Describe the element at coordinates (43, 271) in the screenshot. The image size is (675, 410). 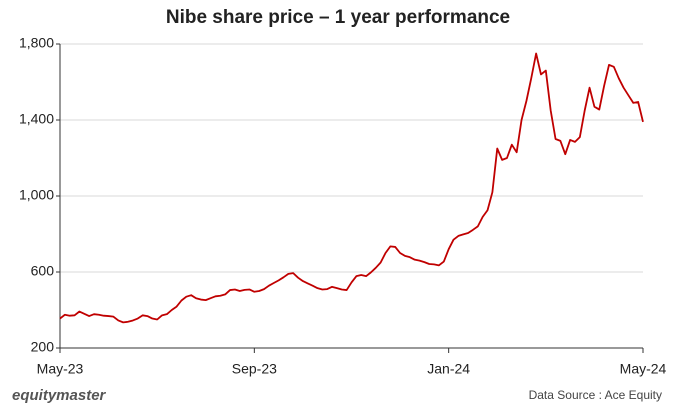
I see `y-tick-label: 600` at that location.